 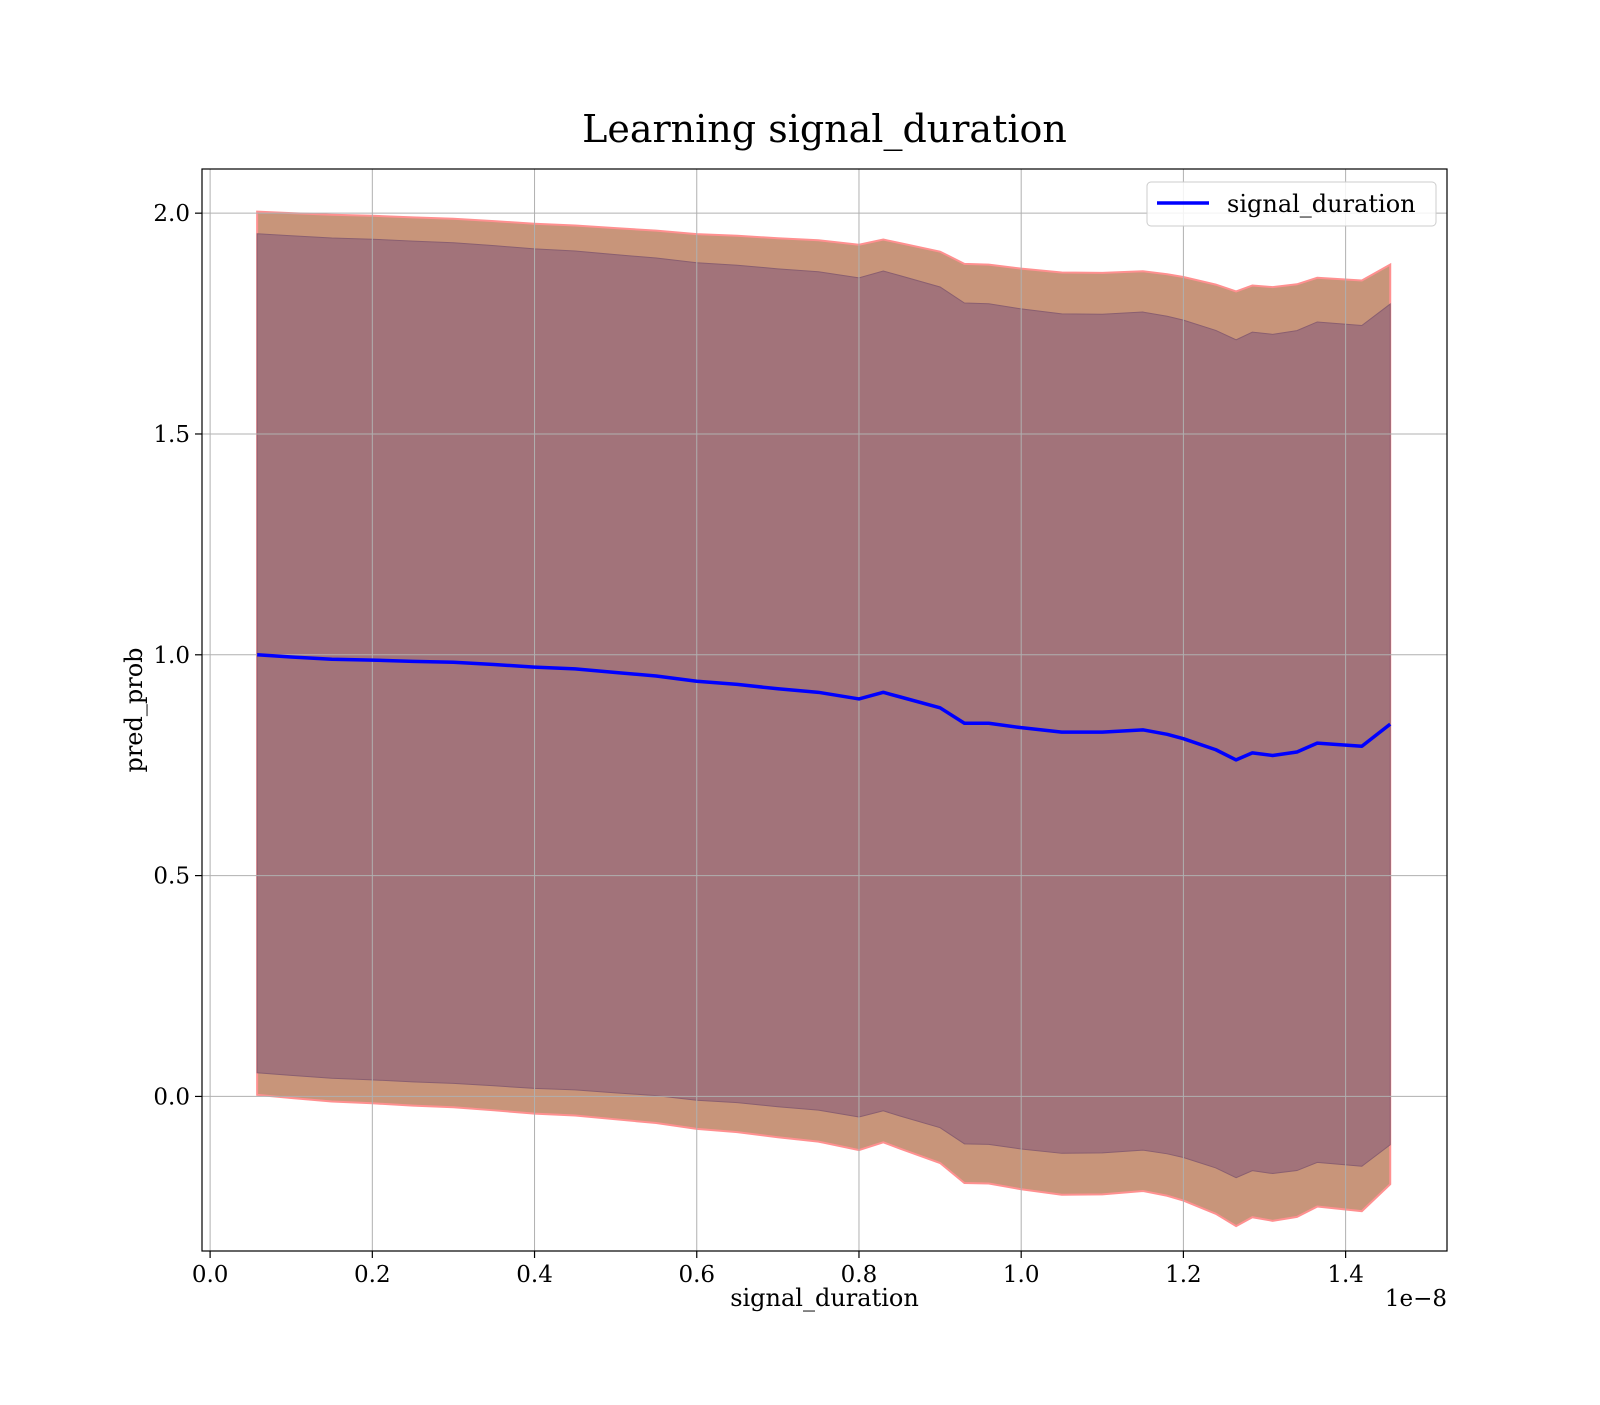 I want to click on legend-box, so click(x=1291, y=204).